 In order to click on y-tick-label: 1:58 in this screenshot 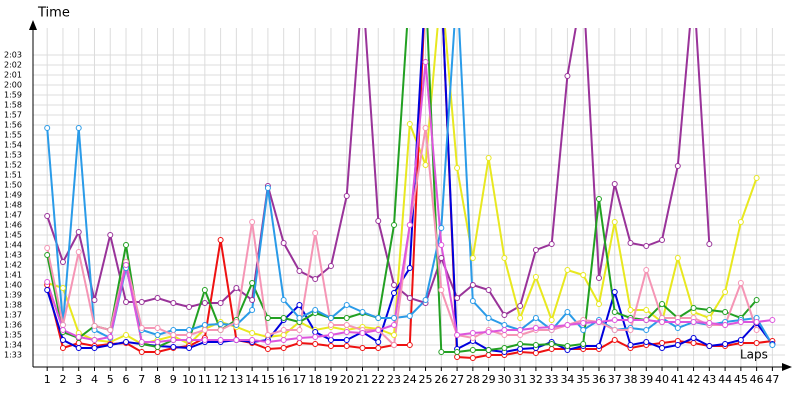, I will do `click(13, 105)`.